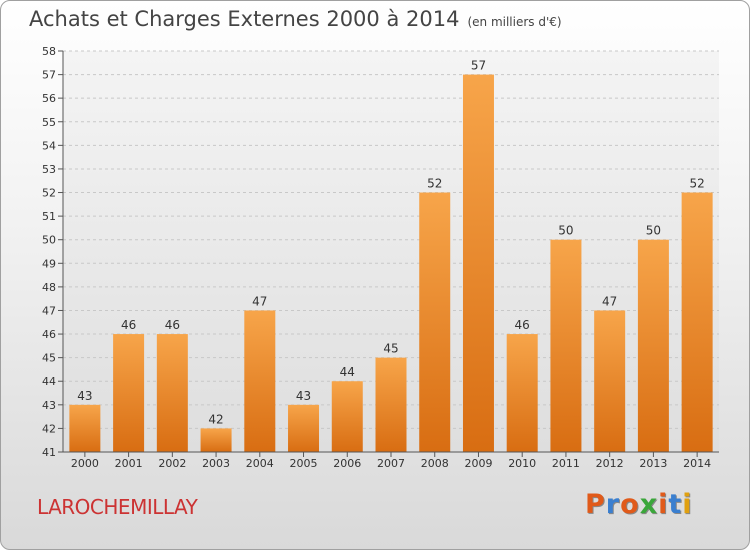  Describe the element at coordinates (697, 322) in the screenshot. I see `bar-2014` at that location.